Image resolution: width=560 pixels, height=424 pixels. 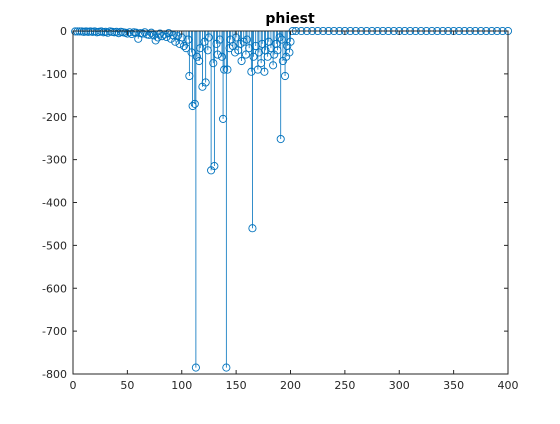 What do you see at coordinates (63, 31) in the screenshot?
I see `y-tick-label: 0` at bounding box center [63, 31].